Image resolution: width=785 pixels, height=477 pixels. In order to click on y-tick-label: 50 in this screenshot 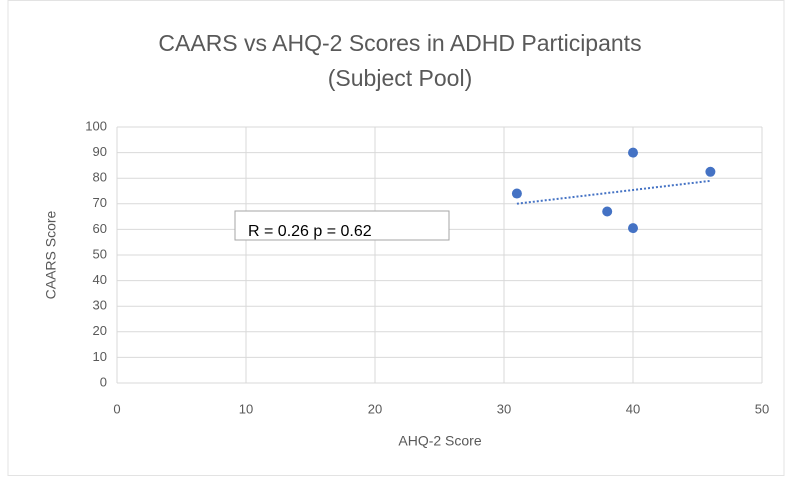, I will do `click(100, 253)`.